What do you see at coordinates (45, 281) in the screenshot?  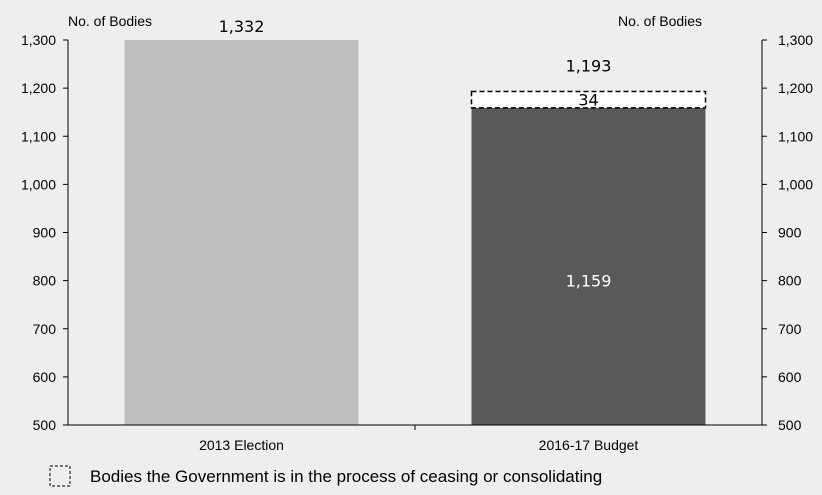 I see `y-tick-label-left: 800` at bounding box center [45, 281].